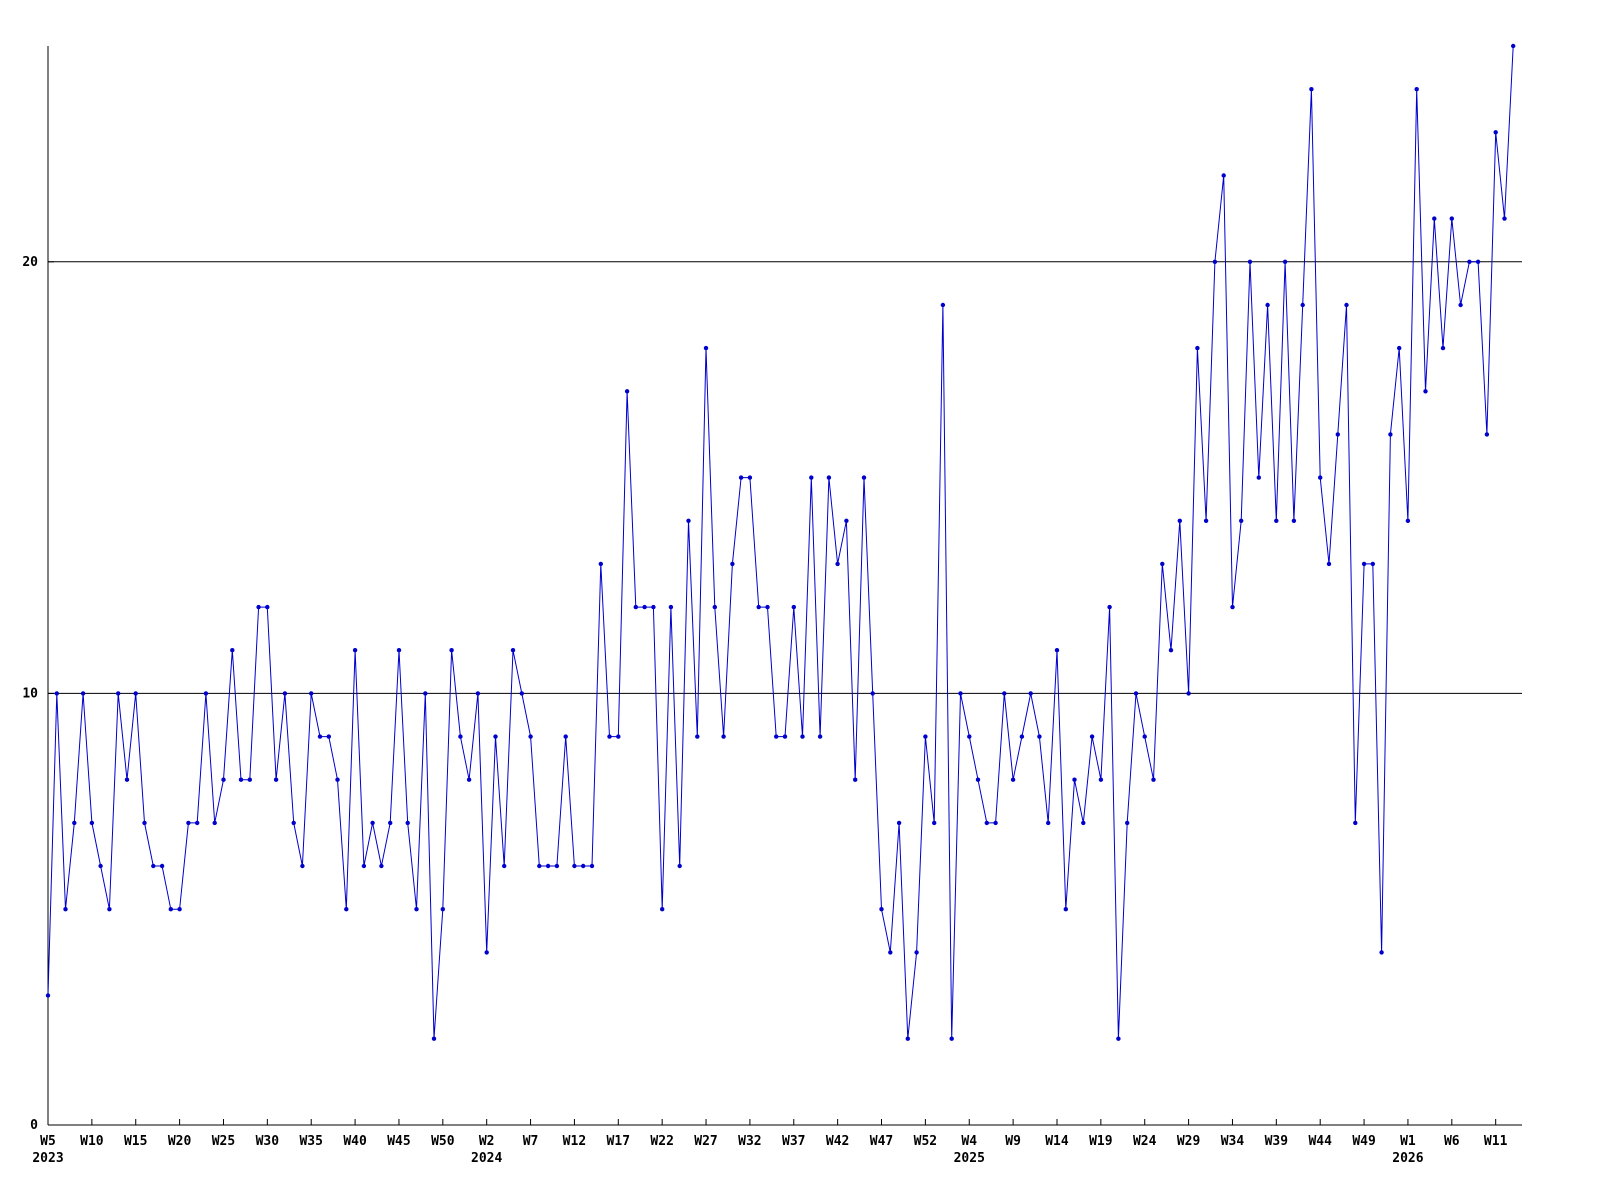 The width and height of the screenshot is (1600, 1200). I want to click on year-label: 2026, so click(1407, 1158).